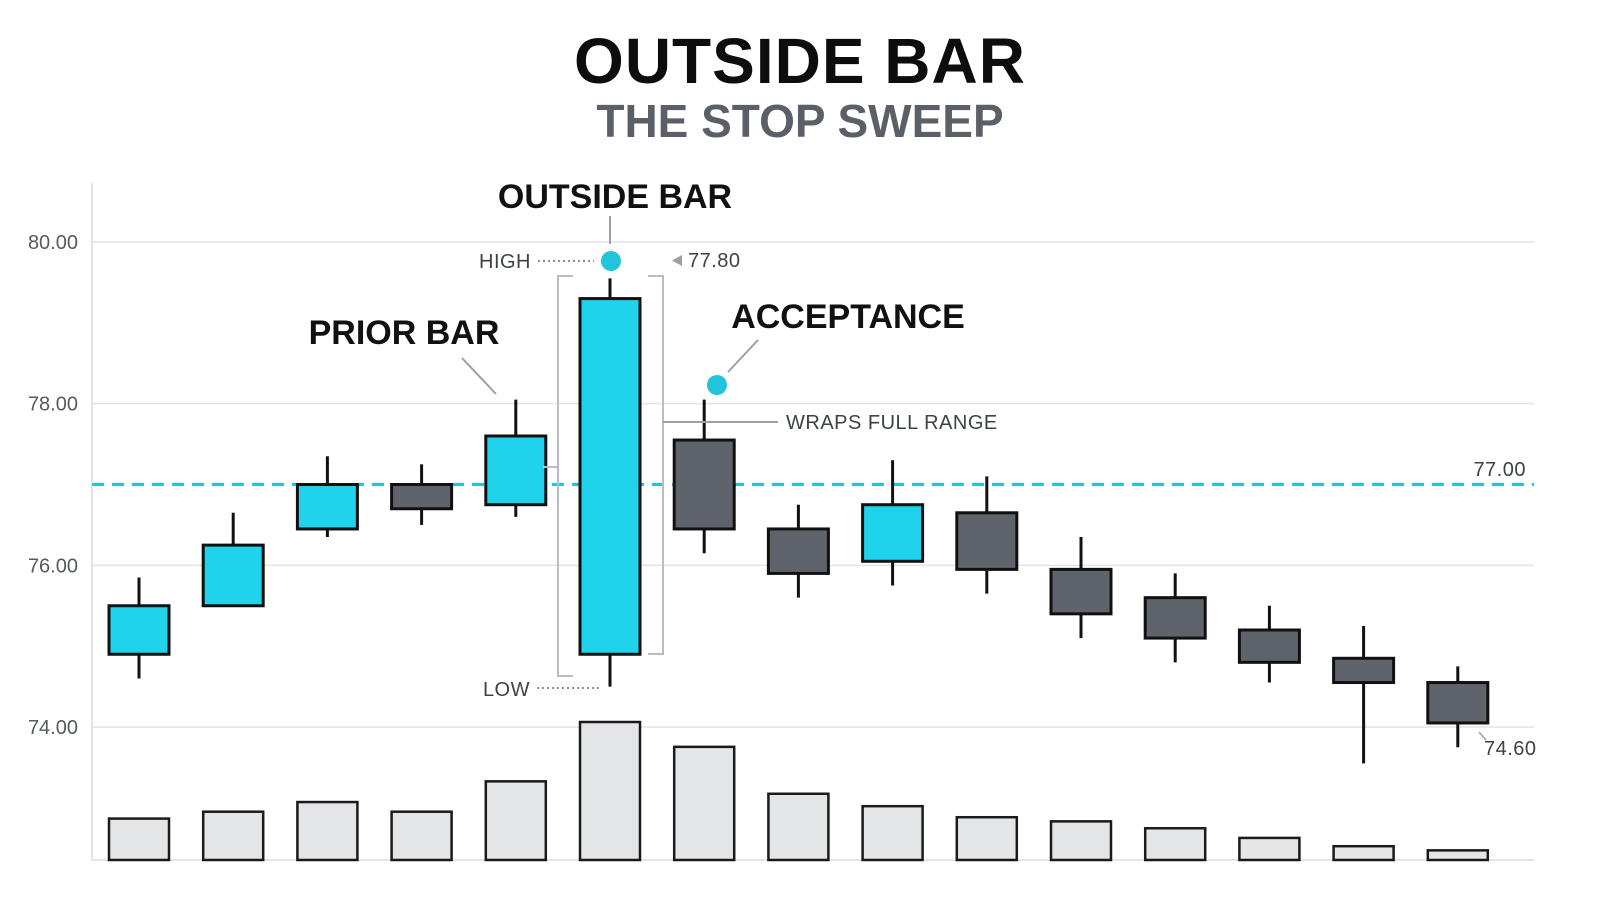 The image size is (1600, 914). Describe the element at coordinates (1482, 736) in the screenshot. I see `last-value-leader` at that location.